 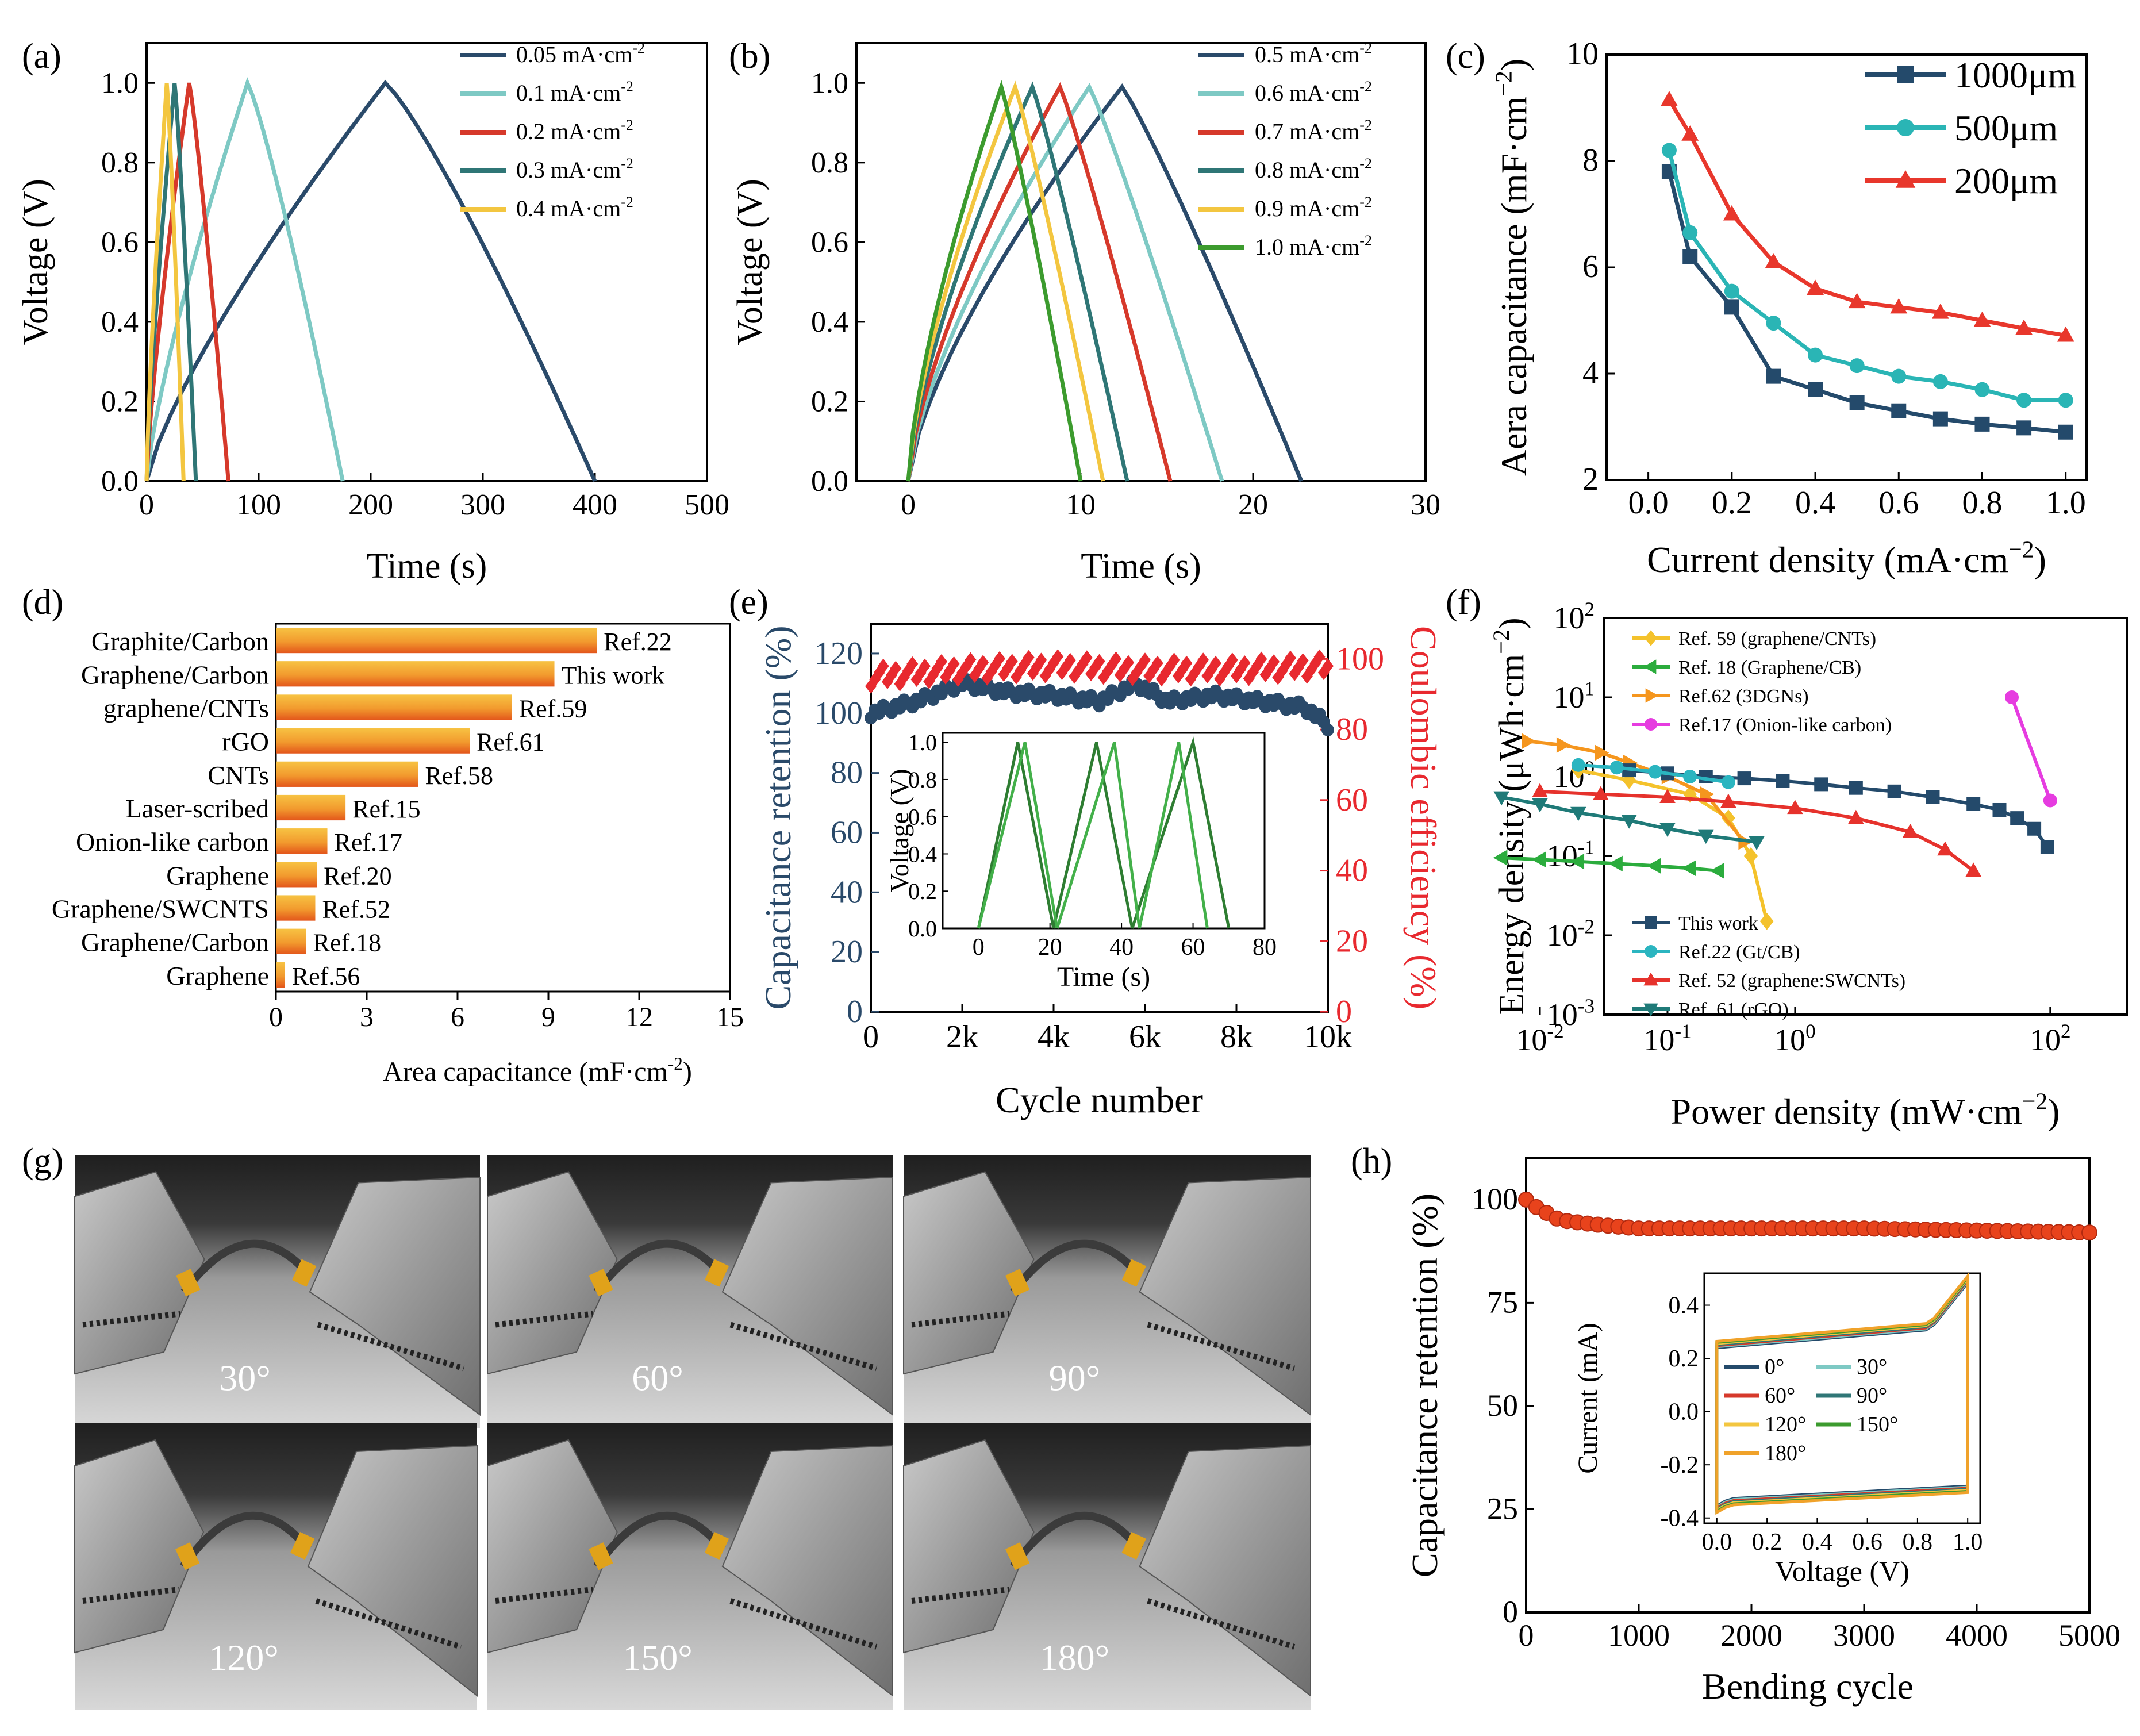 What do you see at coordinates (1253, 505) in the screenshot?
I see `x-tick-label: 20` at bounding box center [1253, 505].